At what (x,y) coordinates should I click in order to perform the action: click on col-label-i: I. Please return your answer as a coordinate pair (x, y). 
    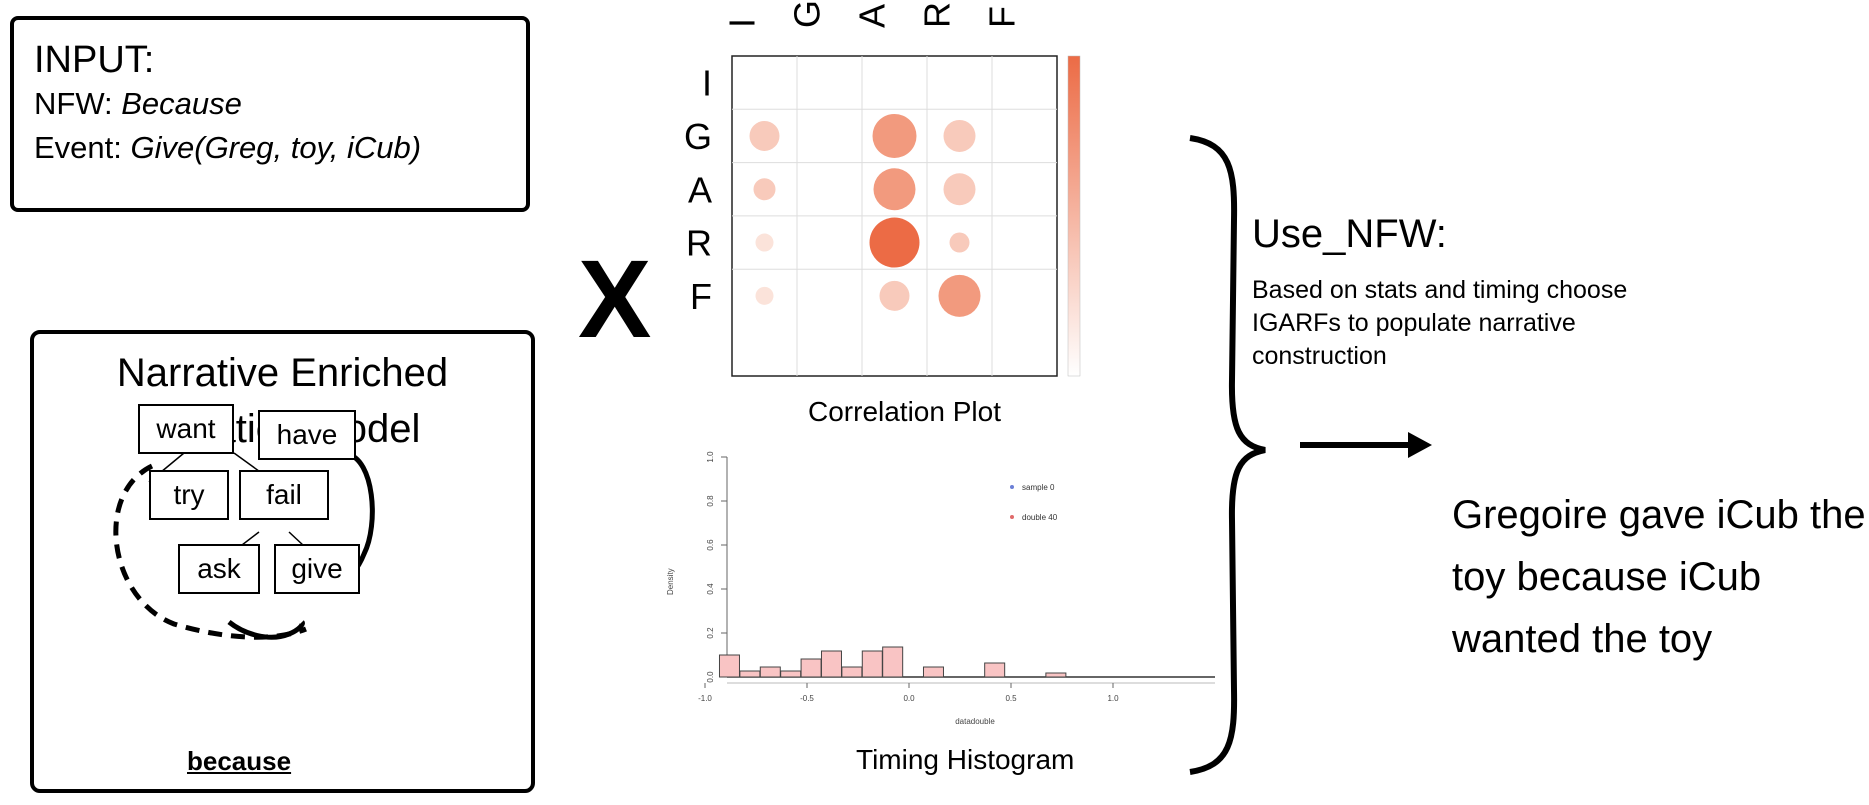
    Looking at the image, I should click on (742, 23).